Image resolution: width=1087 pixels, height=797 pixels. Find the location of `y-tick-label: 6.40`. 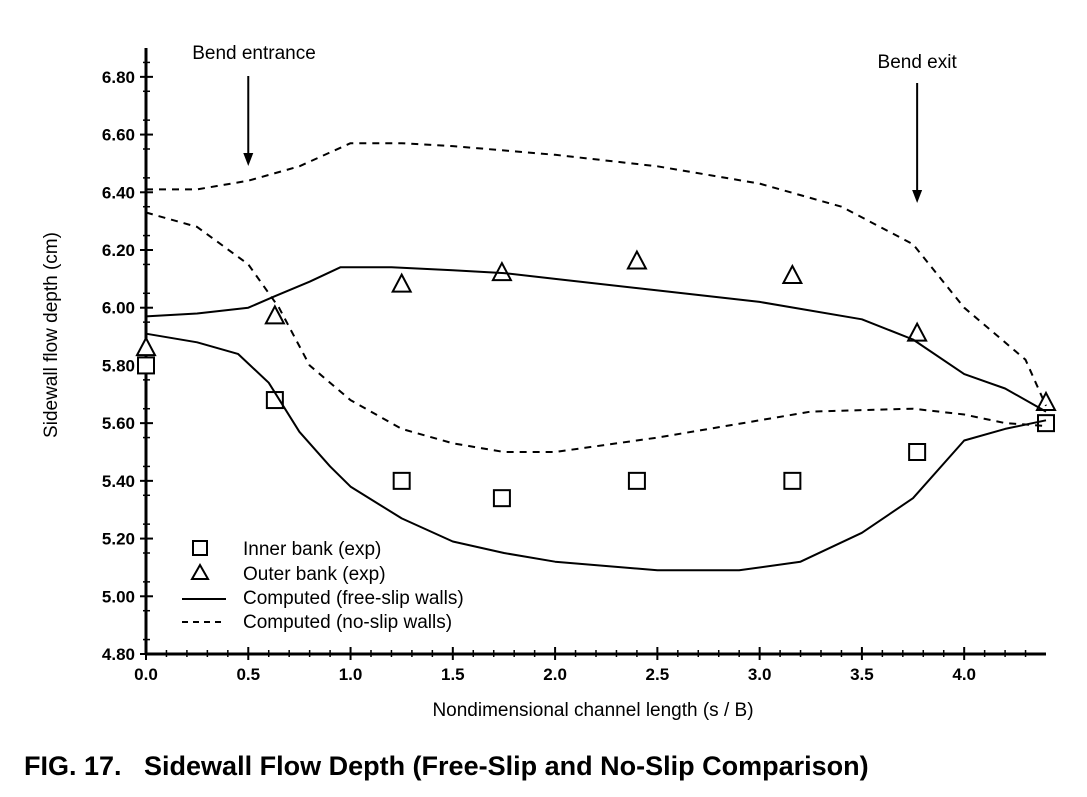

y-tick-label: 6.40 is located at coordinates (118, 192).